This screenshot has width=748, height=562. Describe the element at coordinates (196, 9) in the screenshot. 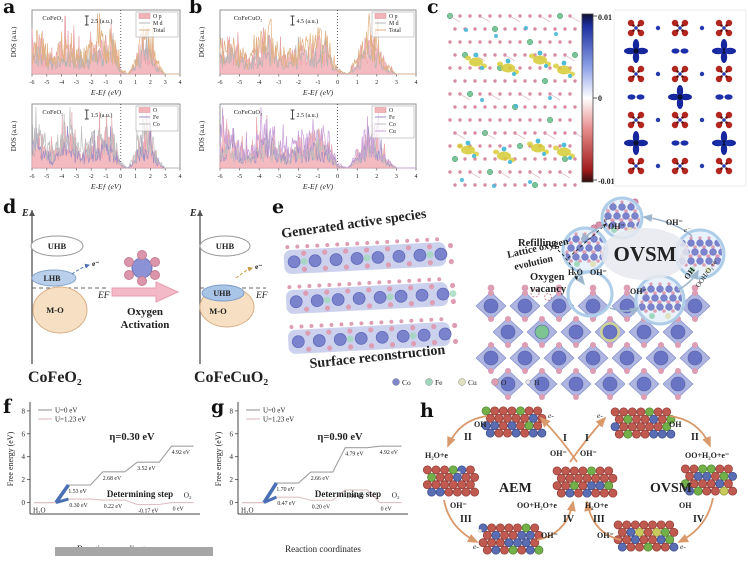

I see `panel-label-b: b` at that location.